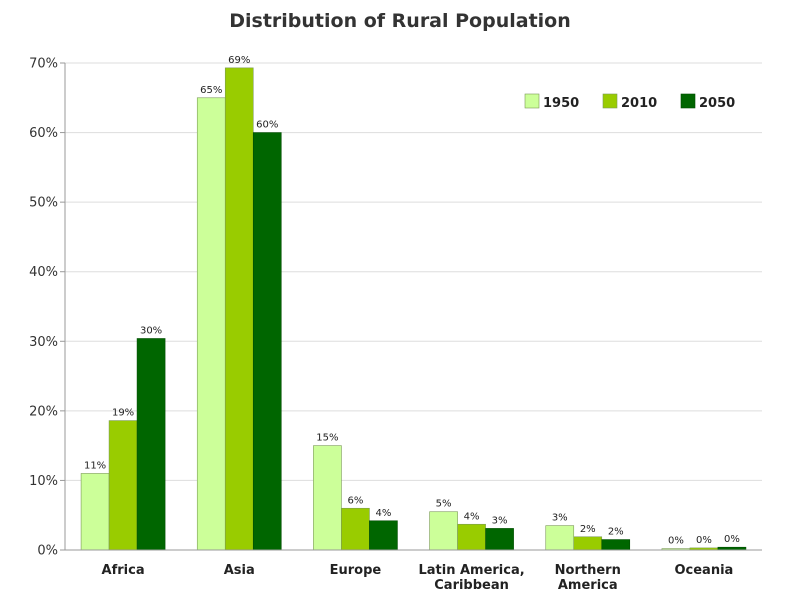 The image size is (800, 600). What do you see at coordinates (151, 331) in the screenshot?
I see `data-label: 30%` at bounding box center [151, 331].